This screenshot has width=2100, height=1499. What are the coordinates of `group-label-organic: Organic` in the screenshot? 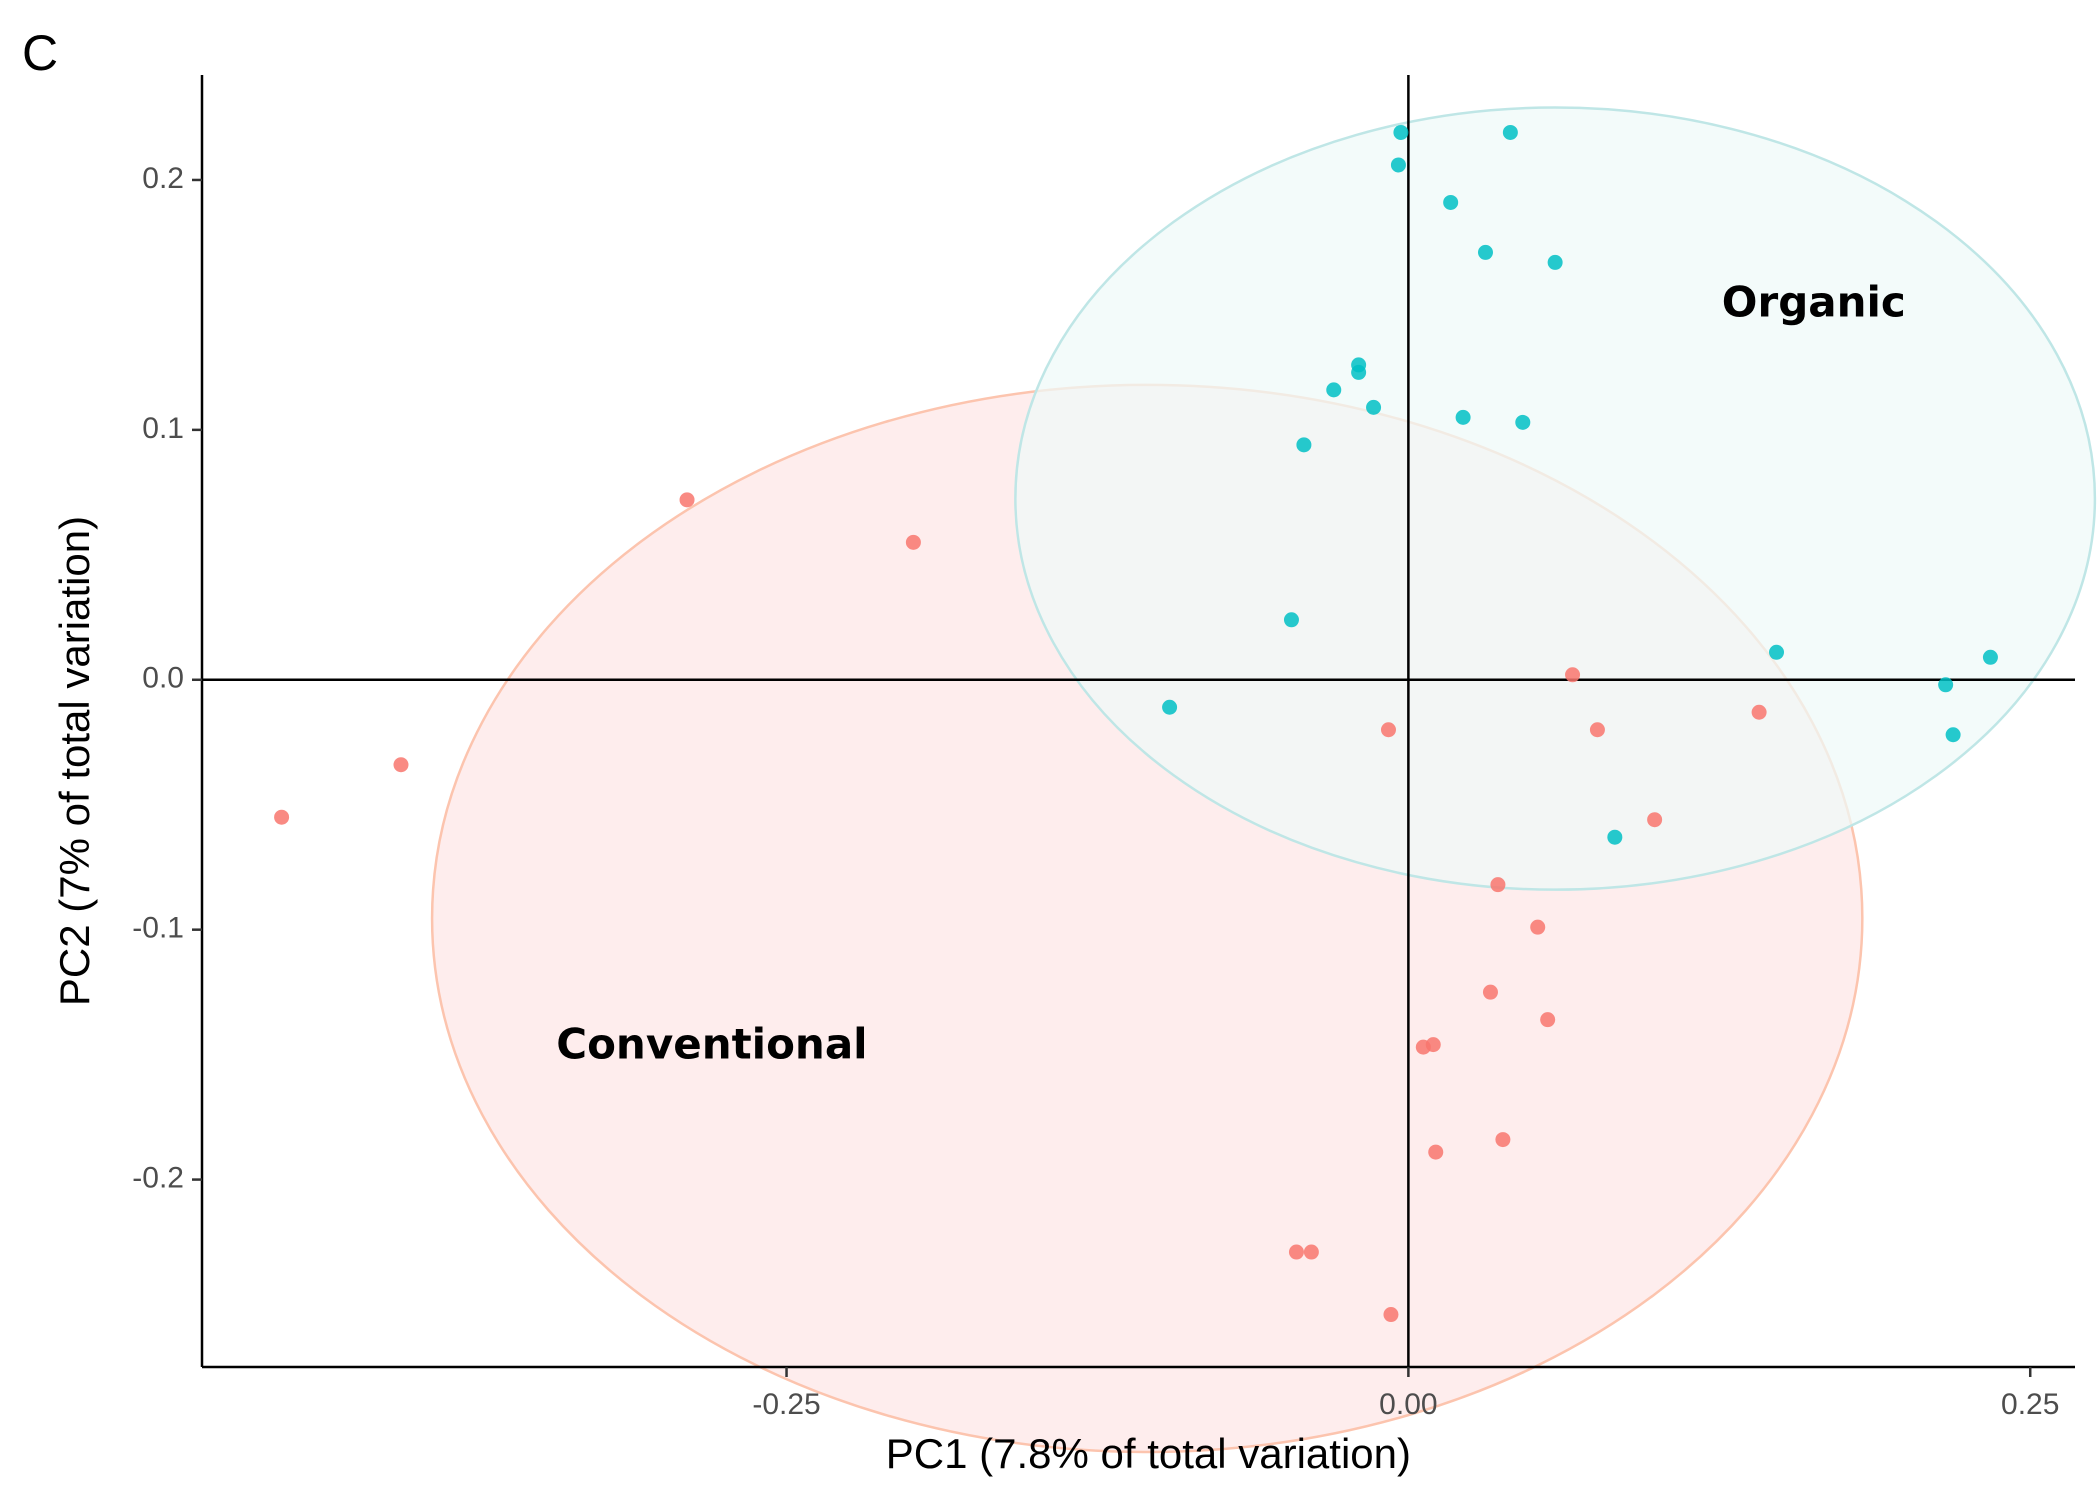 It's located at (1814, 301).